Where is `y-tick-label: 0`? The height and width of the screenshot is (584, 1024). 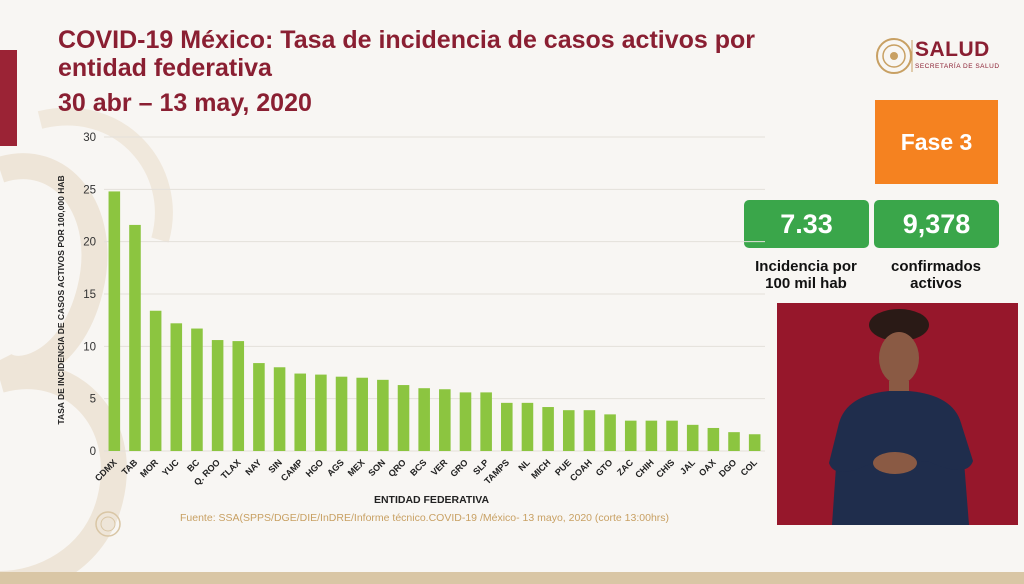
y-tick-label: 0 is located at coordinates (93, 452).